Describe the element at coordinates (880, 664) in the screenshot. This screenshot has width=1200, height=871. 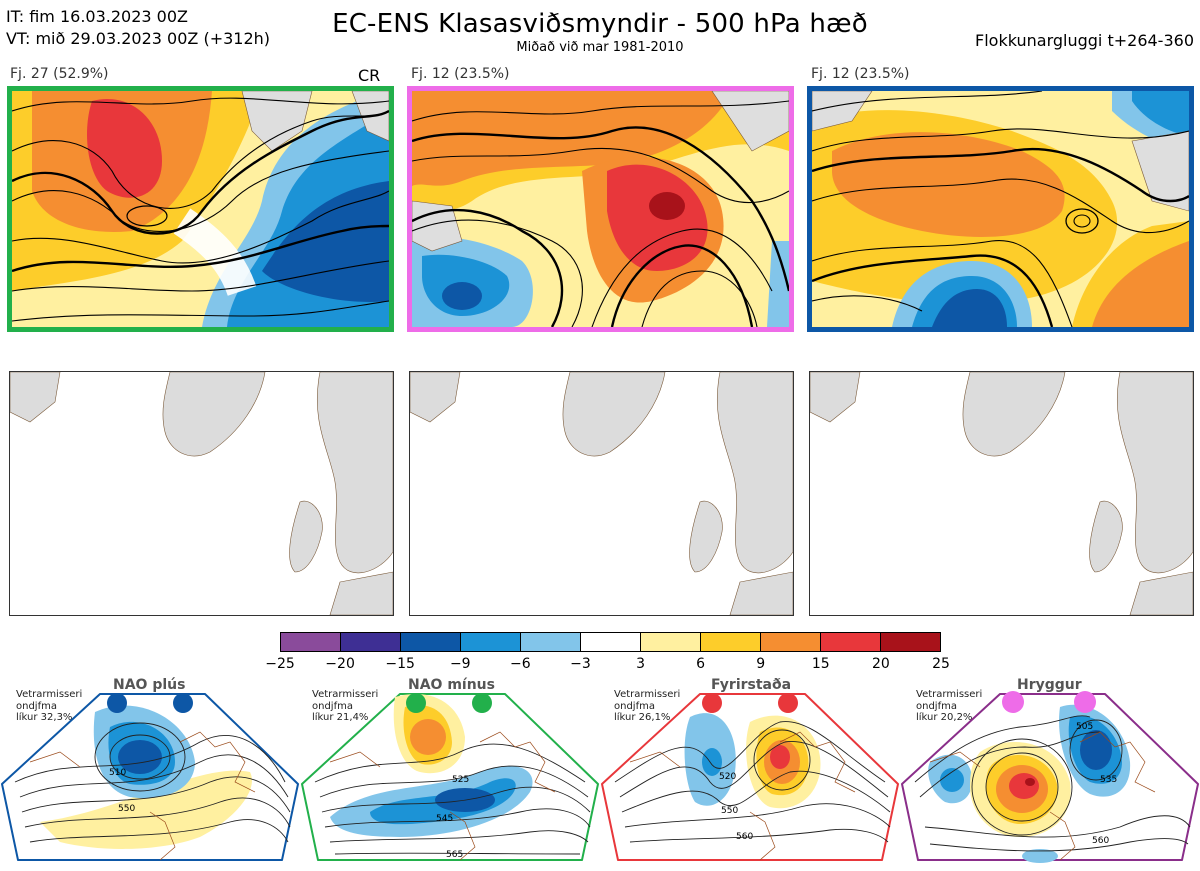
I see `color-bar-tick-label: 20` at that location.